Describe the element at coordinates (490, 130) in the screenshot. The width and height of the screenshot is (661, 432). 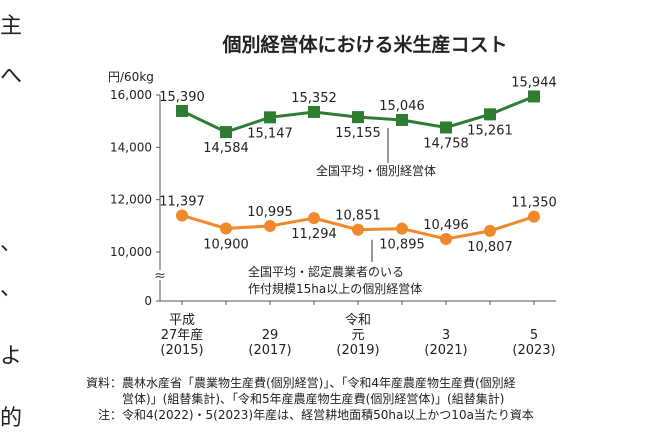
I see `data-label: 15,261` at that location.